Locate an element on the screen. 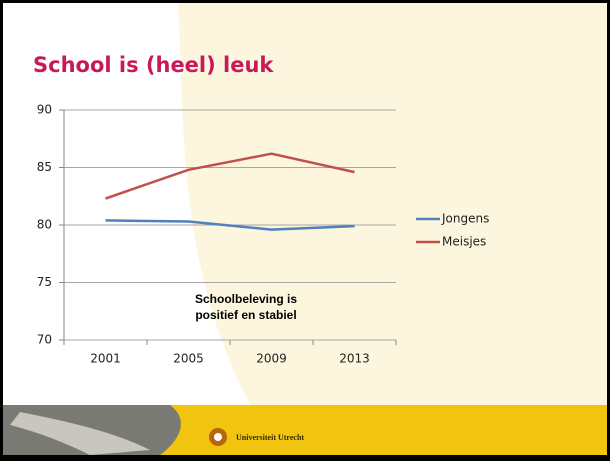 Image resolution: width=610 pixels, height=461 pixels. x-tick-label: 2013 is located at coordinates (354, 359).